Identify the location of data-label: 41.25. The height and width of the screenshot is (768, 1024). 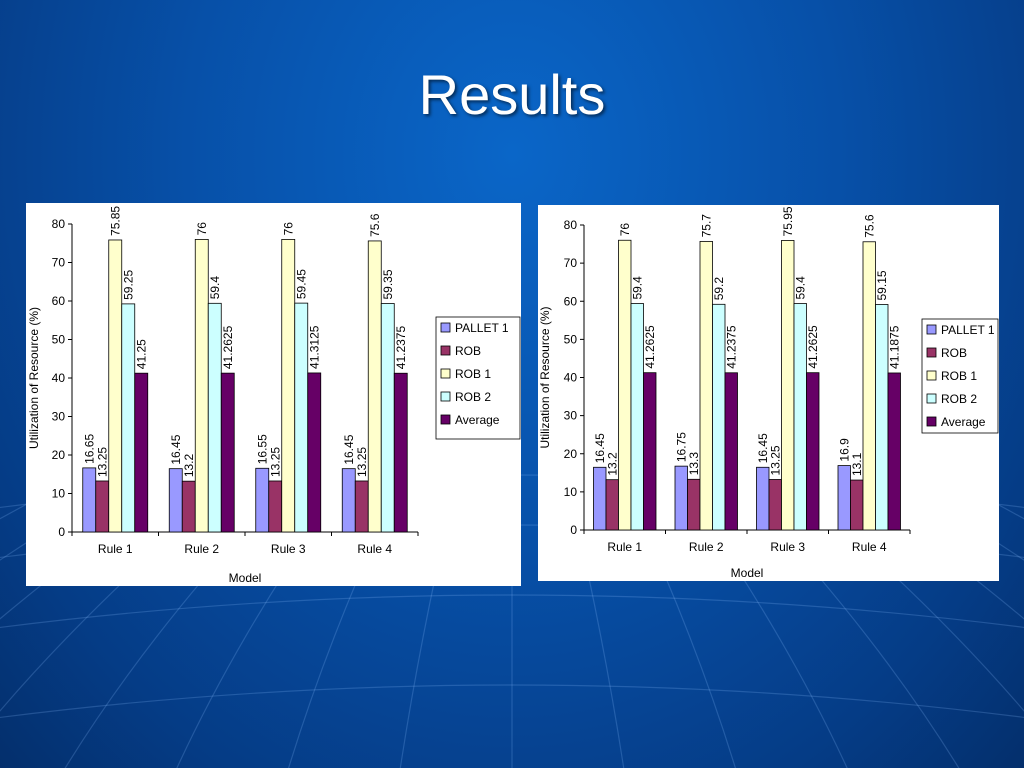
(141, 354).